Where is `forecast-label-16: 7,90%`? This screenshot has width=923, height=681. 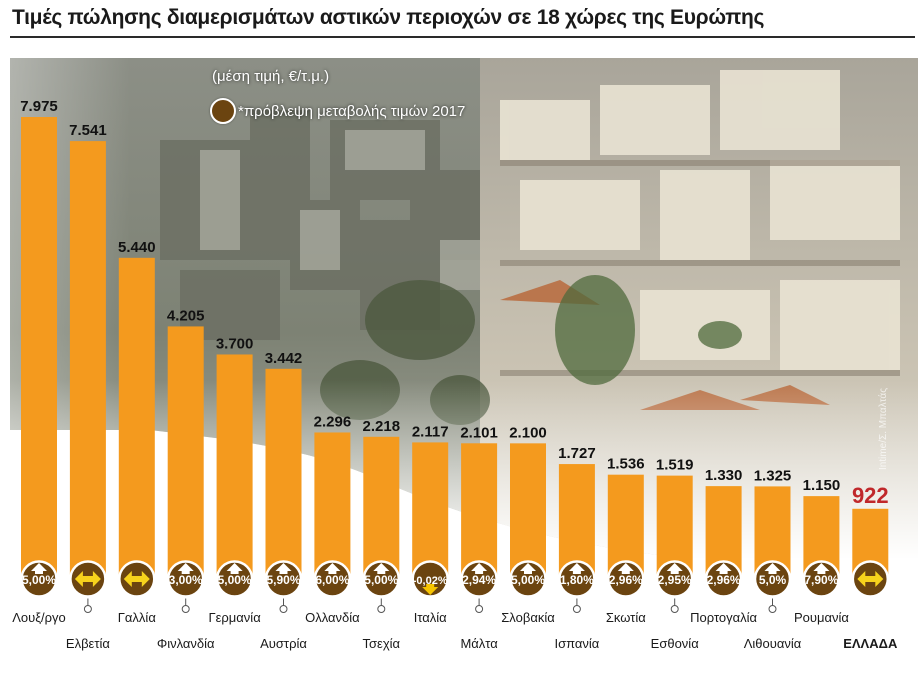
forecast-label-16: 7,90% is located at coordinates (821, 580).